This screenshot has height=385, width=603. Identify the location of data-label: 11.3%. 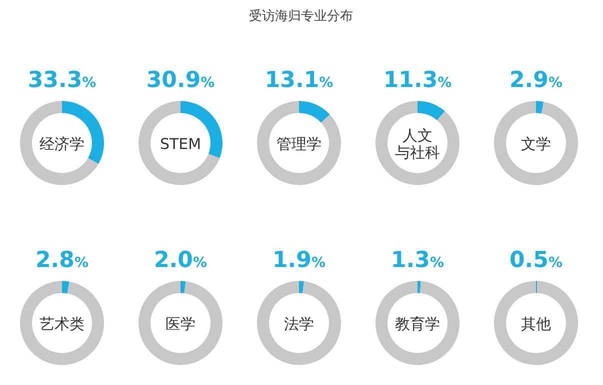
(417, 80).